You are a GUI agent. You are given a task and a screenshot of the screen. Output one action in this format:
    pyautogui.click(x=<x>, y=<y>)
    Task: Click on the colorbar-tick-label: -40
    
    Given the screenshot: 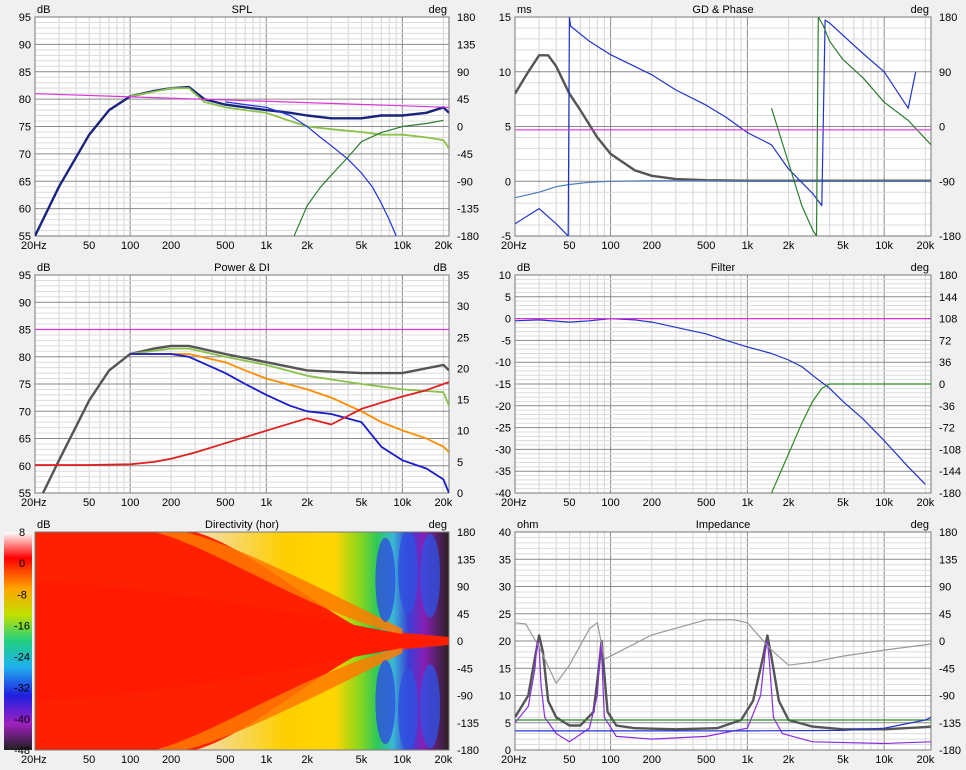 What is the action you would take?
    pyautogui.click(x=22, y=720)
    